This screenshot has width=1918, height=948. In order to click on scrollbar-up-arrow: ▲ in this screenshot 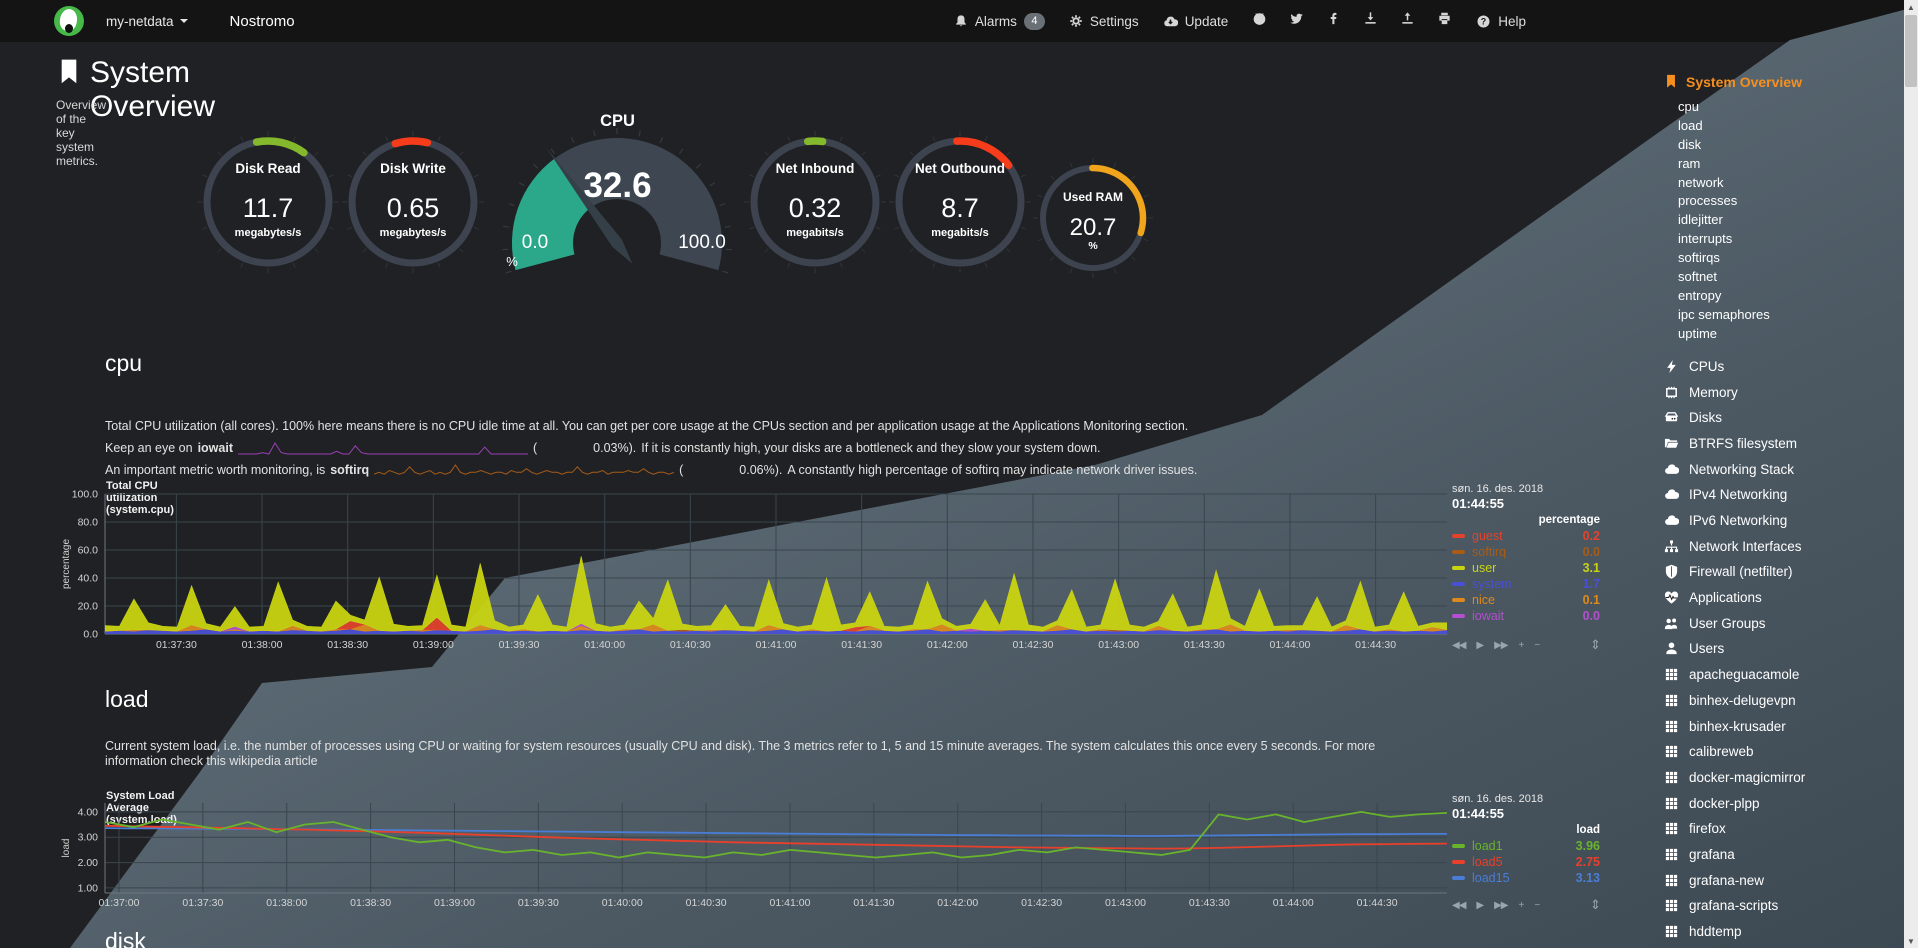, I will do `click(1911, 7)`.